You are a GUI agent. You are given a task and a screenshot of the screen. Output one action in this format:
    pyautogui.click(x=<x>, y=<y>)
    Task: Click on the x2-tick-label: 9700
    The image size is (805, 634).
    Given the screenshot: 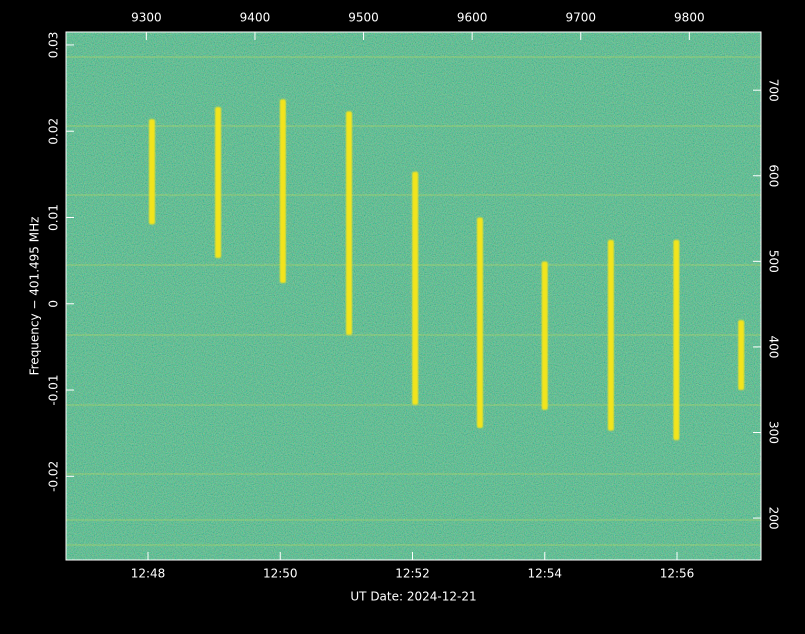 What is the action you would take?
    pyautogui.click(x=580, y=18)
    